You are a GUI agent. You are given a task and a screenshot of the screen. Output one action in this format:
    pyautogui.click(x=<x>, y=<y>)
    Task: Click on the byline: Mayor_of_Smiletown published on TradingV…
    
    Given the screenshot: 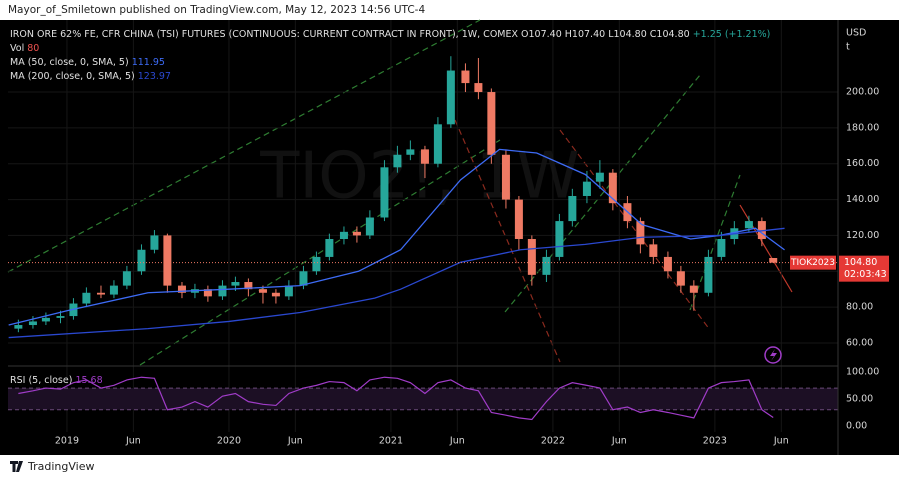 What is the action you would take?
    pyautogui.click(x=216, y=10)
    